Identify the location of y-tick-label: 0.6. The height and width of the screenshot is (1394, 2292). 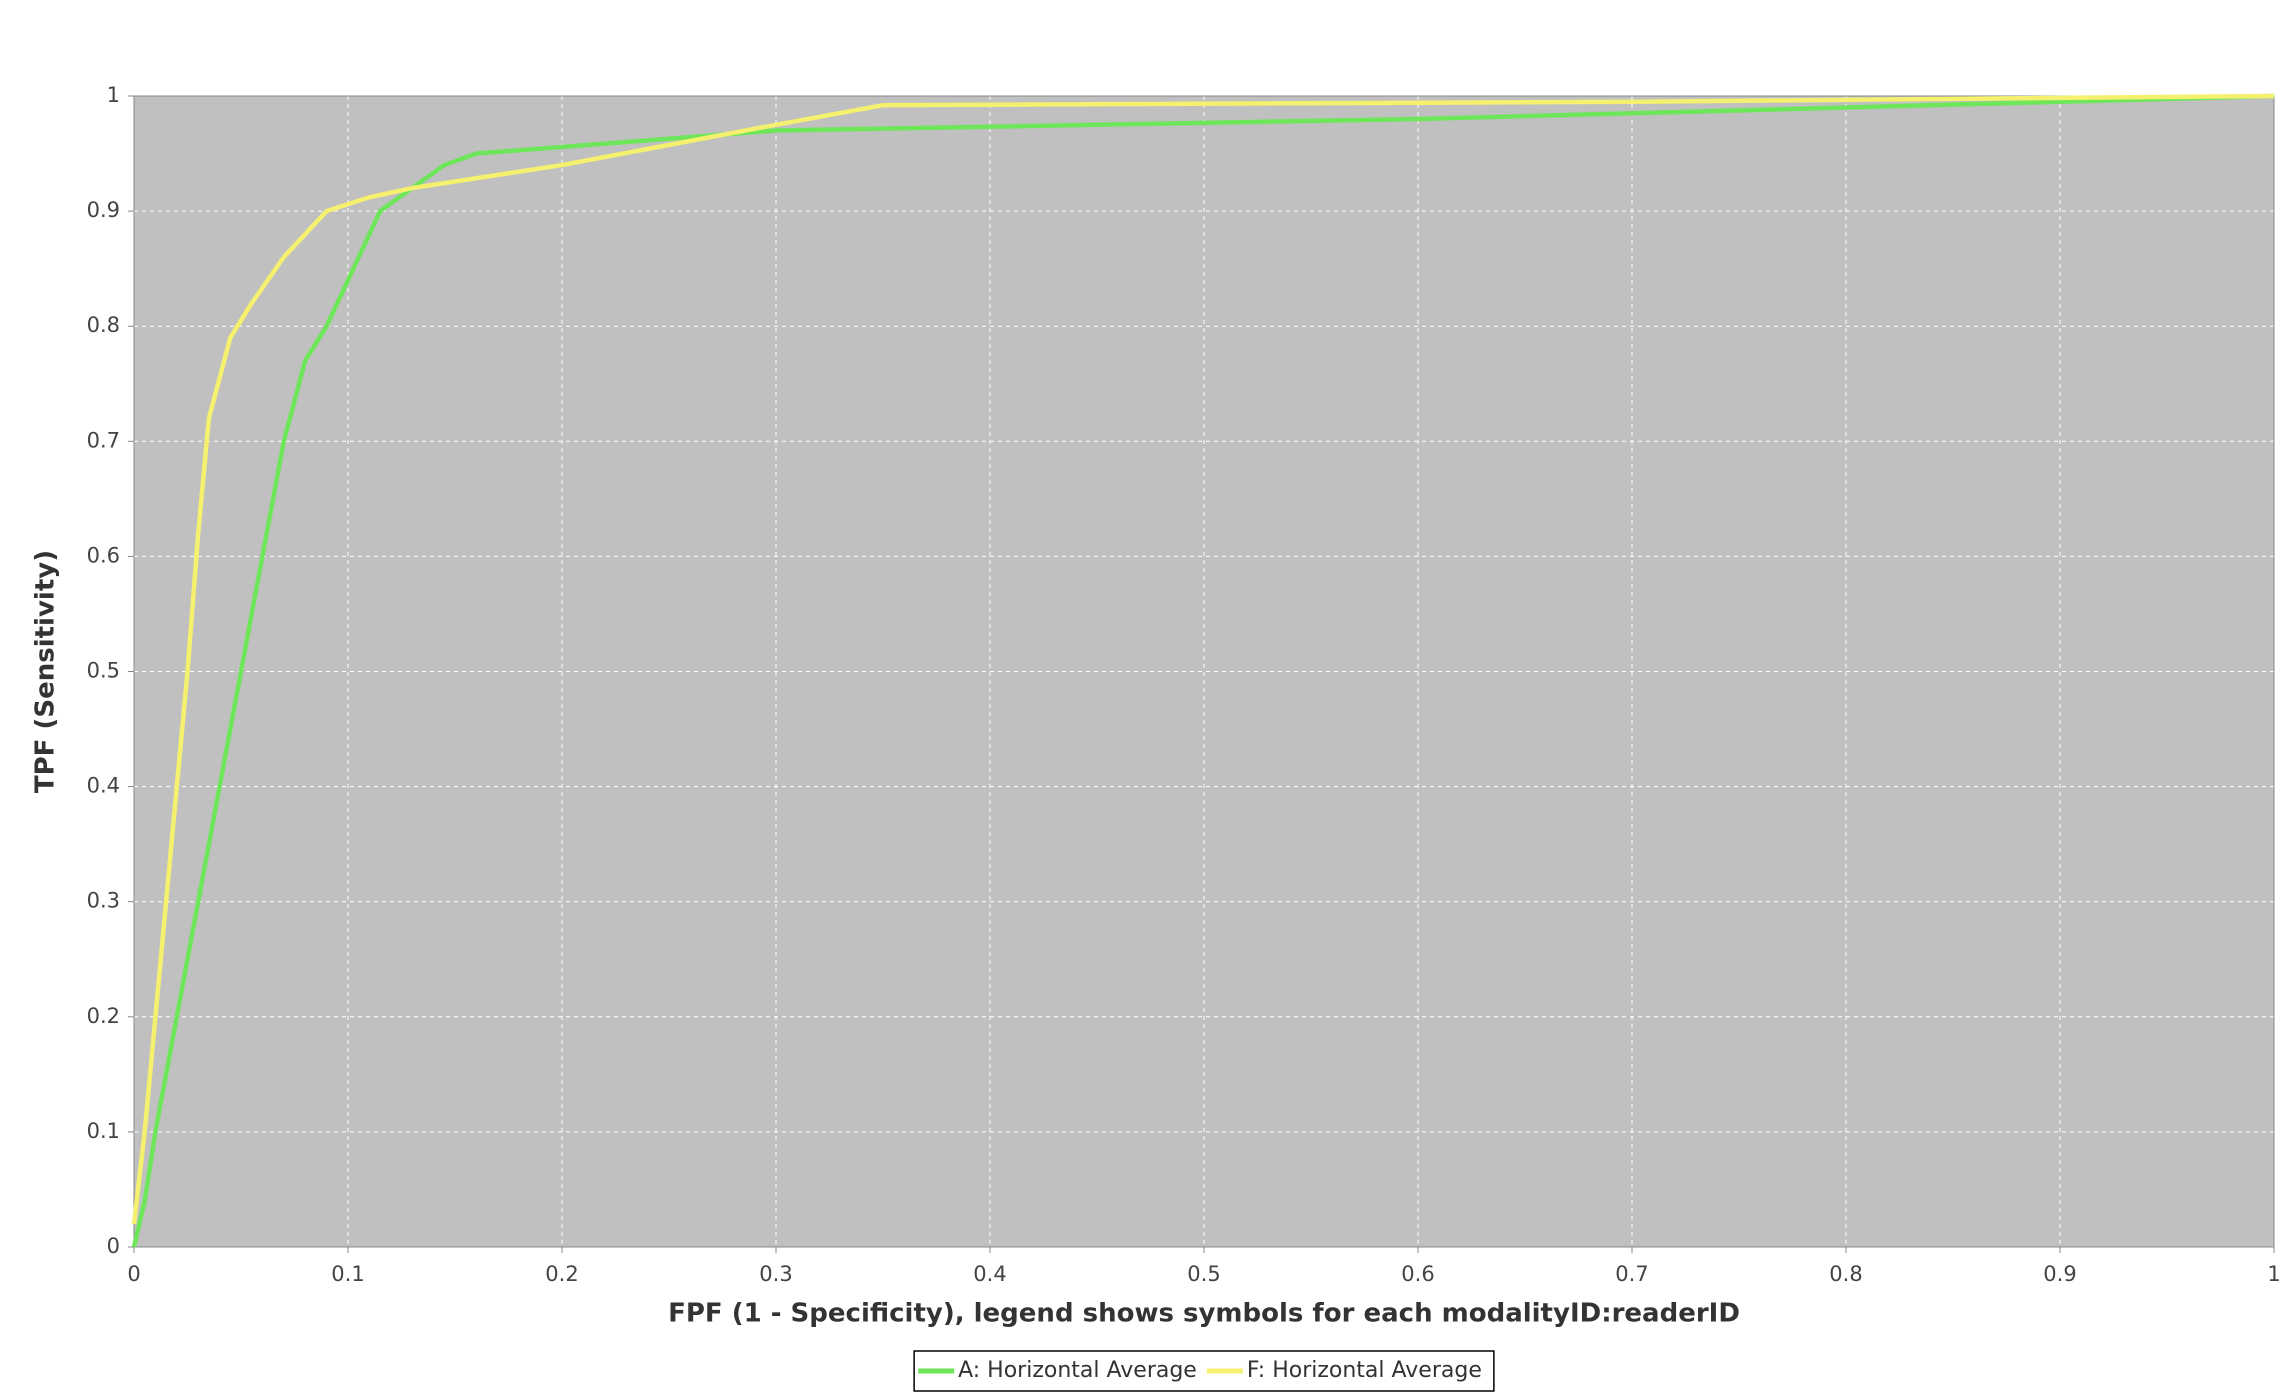
(103, 555).